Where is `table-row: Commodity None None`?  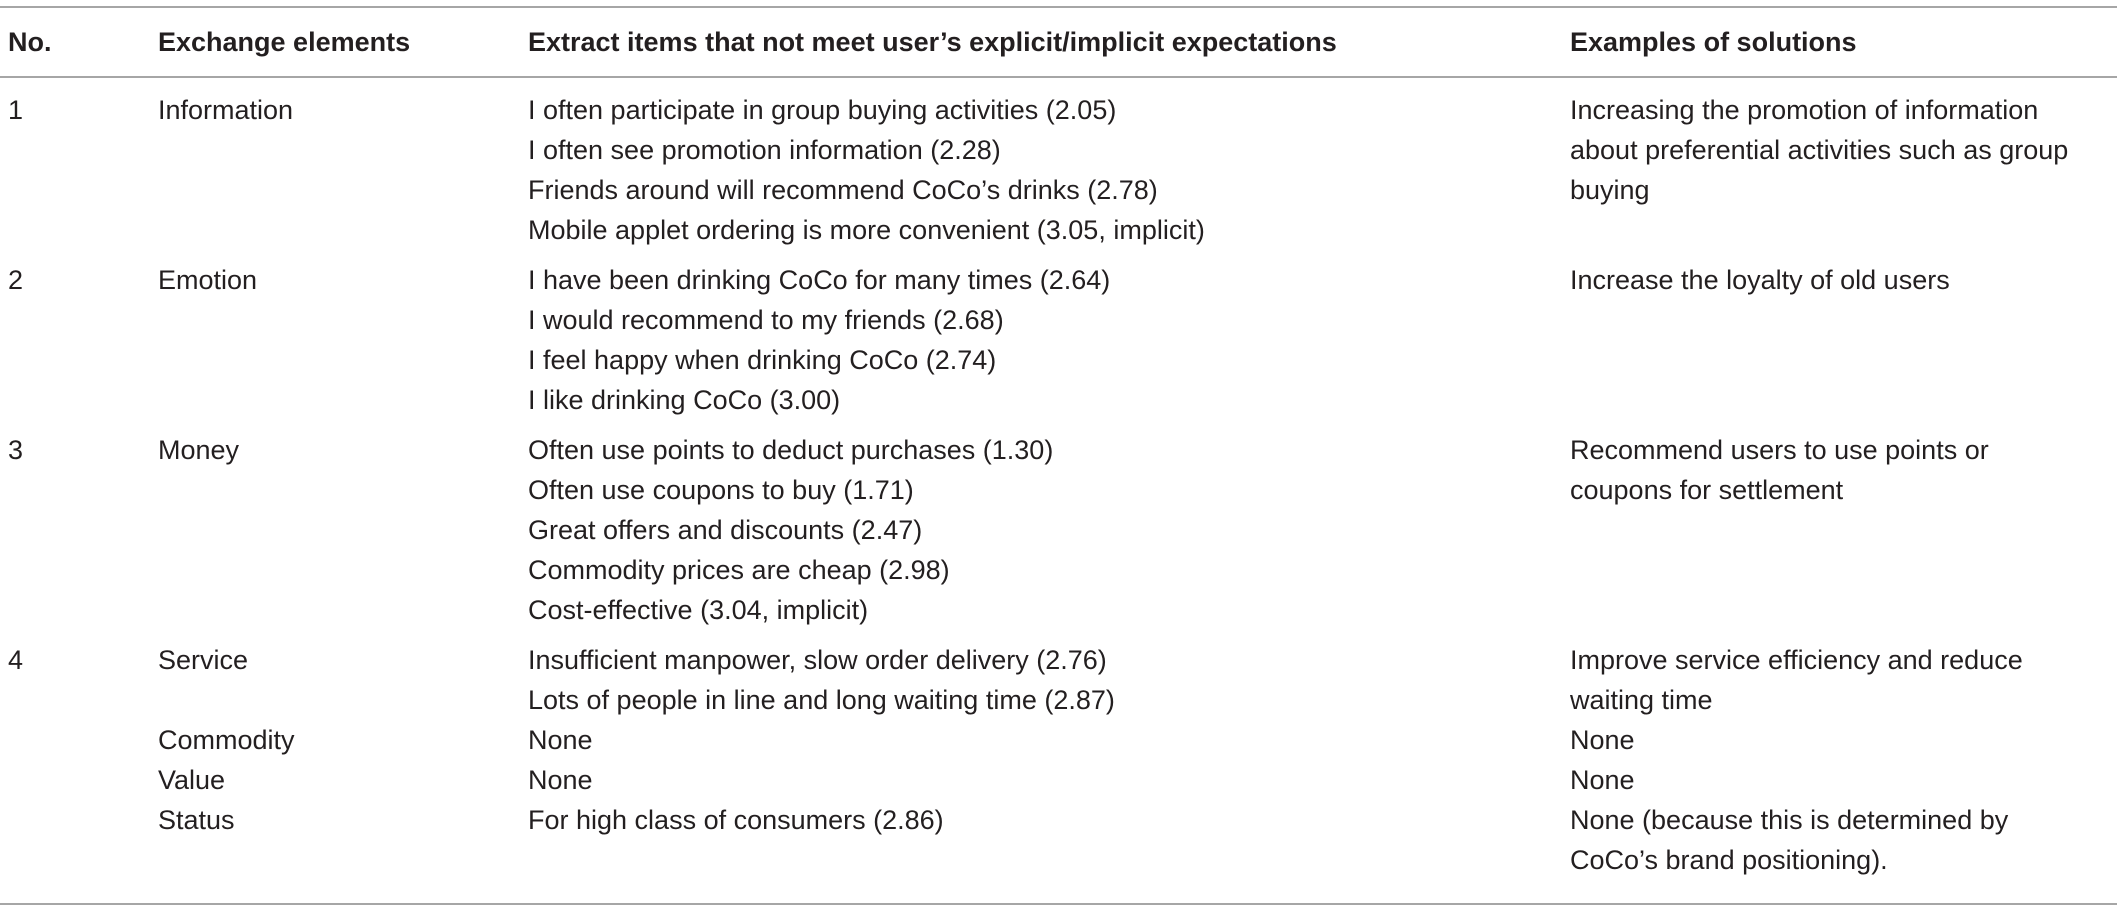 table-row: Commodity None None is located at coordinates (1058, 740).